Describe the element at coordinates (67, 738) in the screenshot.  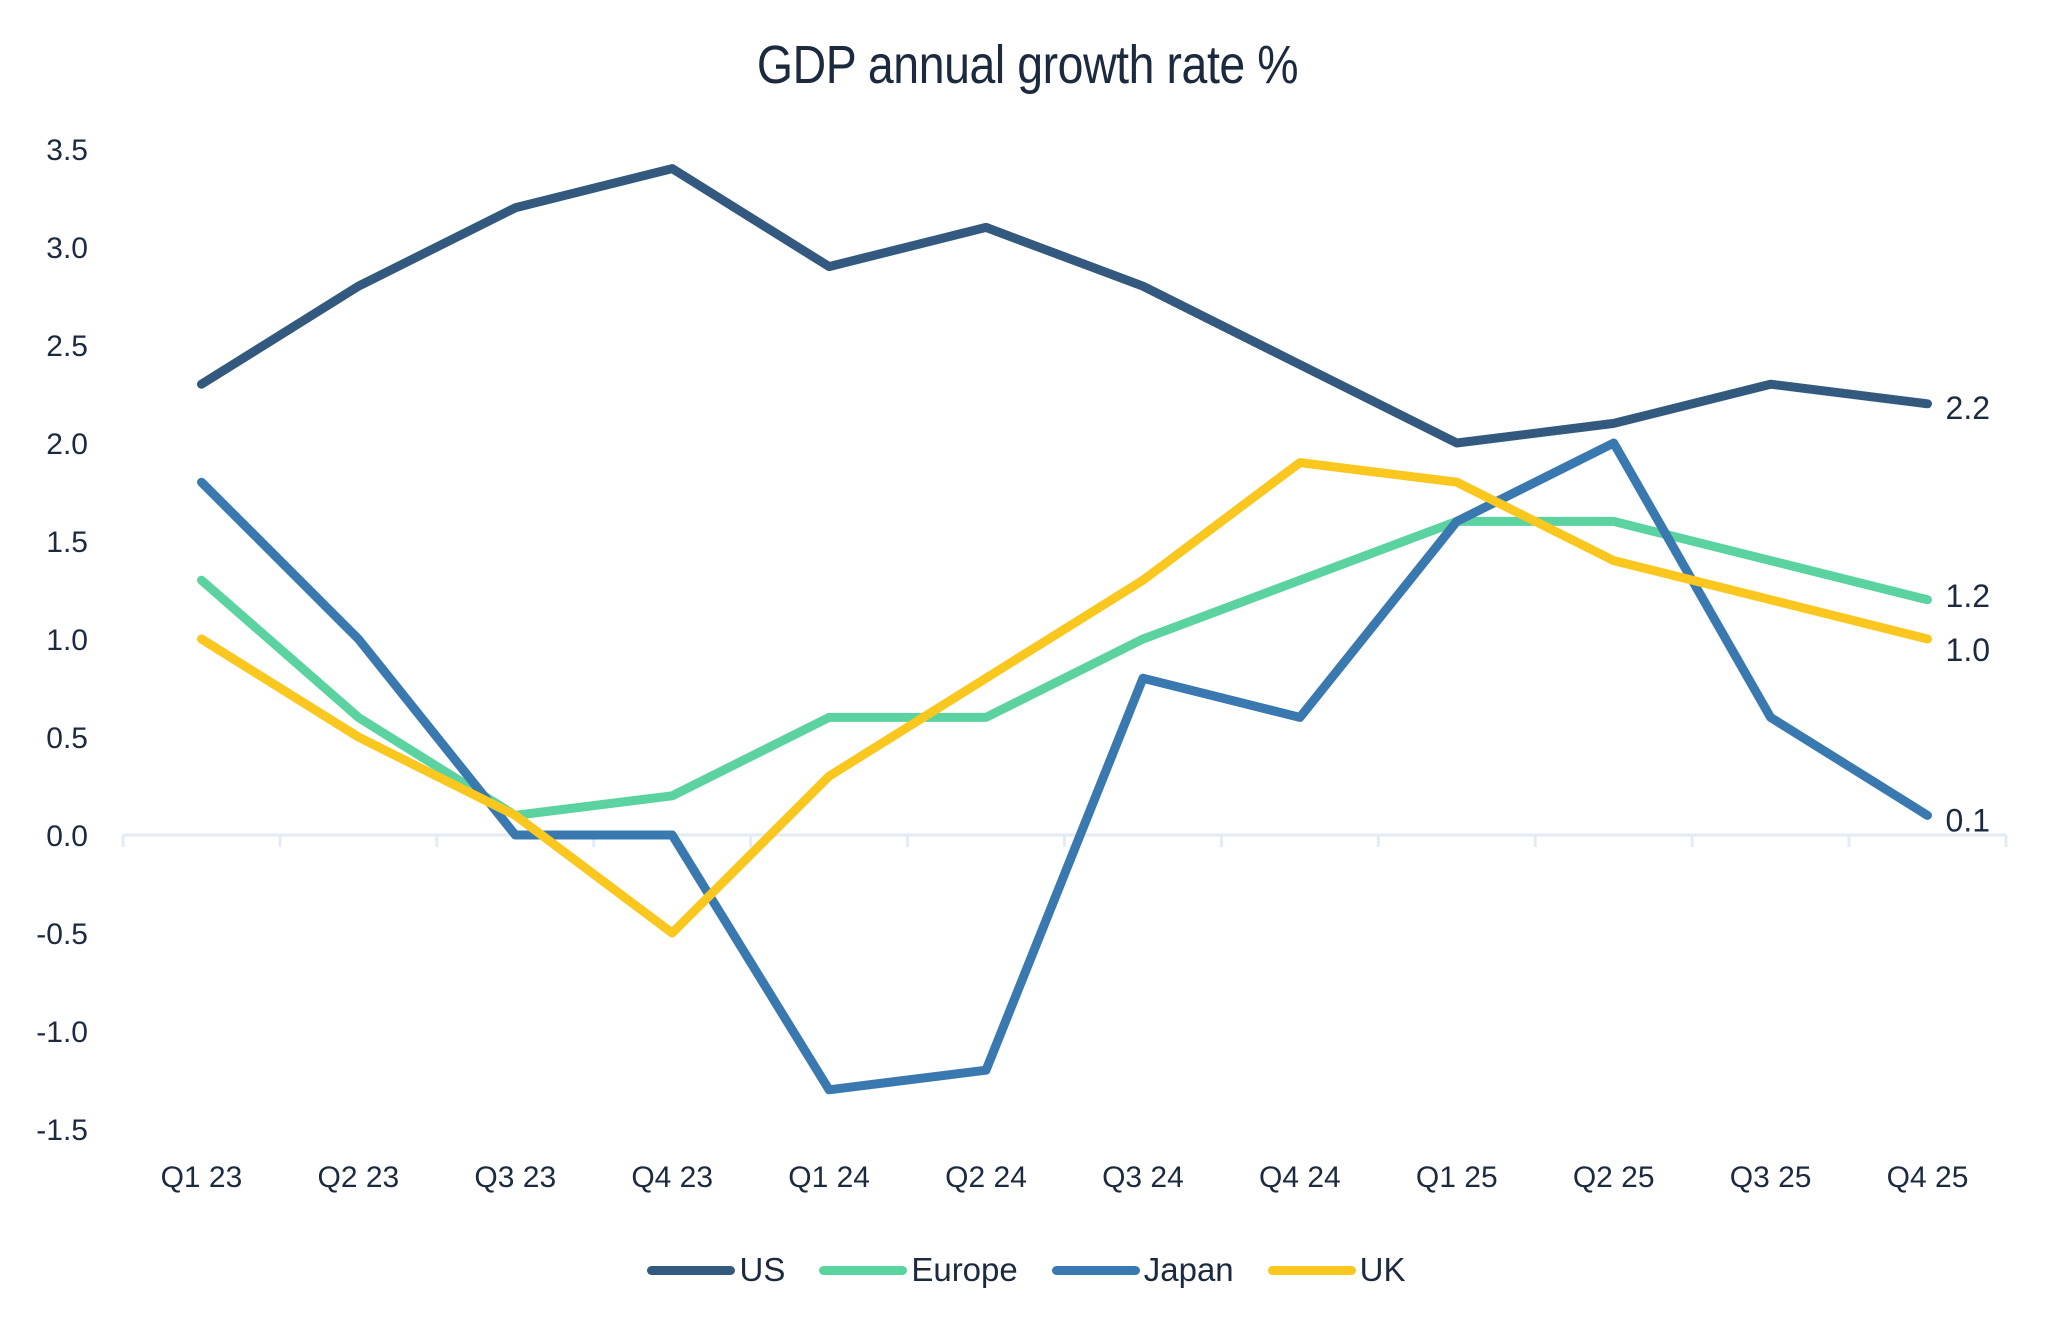
I see `y-tick-label: 0.5` at that location.